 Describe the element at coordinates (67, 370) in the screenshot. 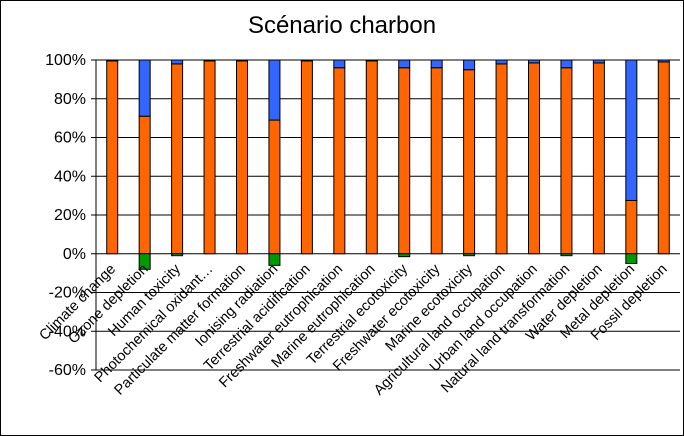

I see `y-tick-label: -60%` at that location.